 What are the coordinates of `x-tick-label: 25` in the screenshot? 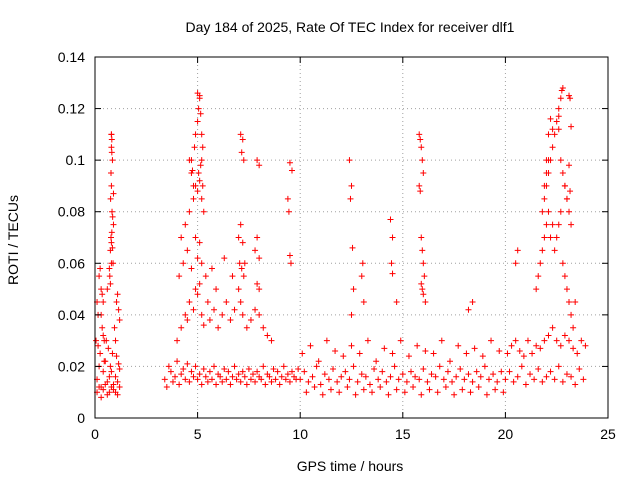 It's located at (608, 434).